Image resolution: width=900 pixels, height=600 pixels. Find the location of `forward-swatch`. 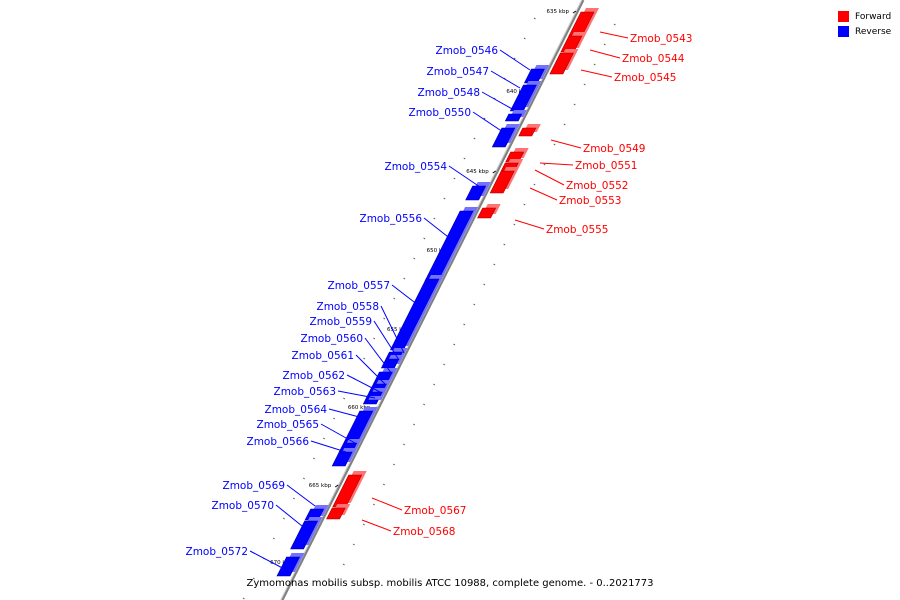

forward-swatch is located at coordinates (843, 16).